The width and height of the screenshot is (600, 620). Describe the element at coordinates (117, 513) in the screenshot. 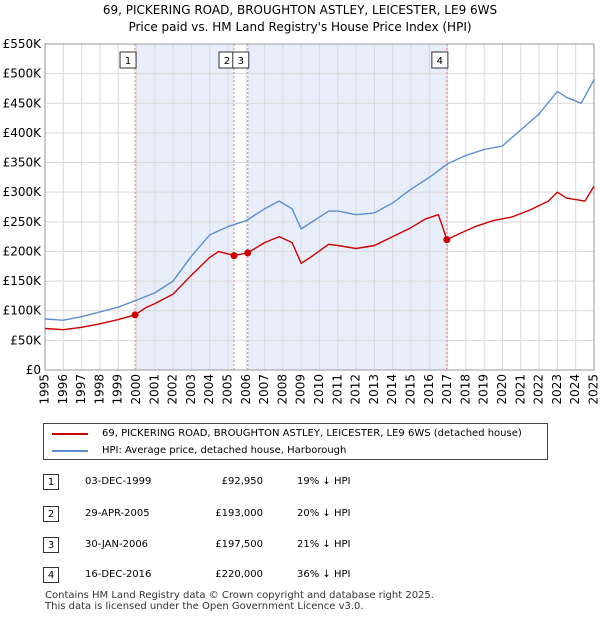

I see `sale-date: 29-APR-2005` at that location.